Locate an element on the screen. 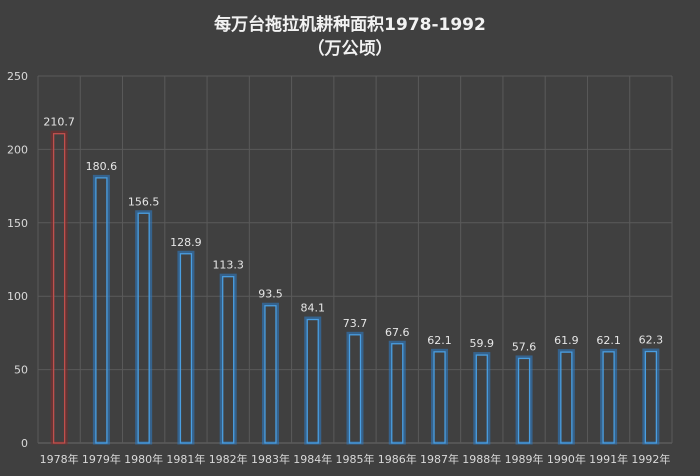 This screenshot has width=700, height=476. data-label: 84.1 is located at coordinates (312, 308).